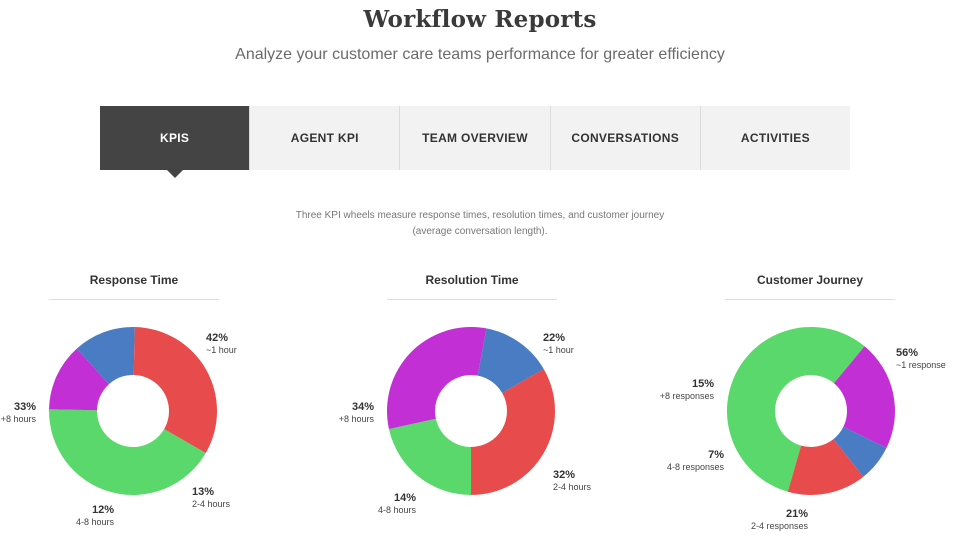 This screenshot has height=554, width=960. What do you see at coordinates (363, 407) in the screenshot?
I see `resolution-time-slice-3-percent: 34%` at bounding box center [363, 407].